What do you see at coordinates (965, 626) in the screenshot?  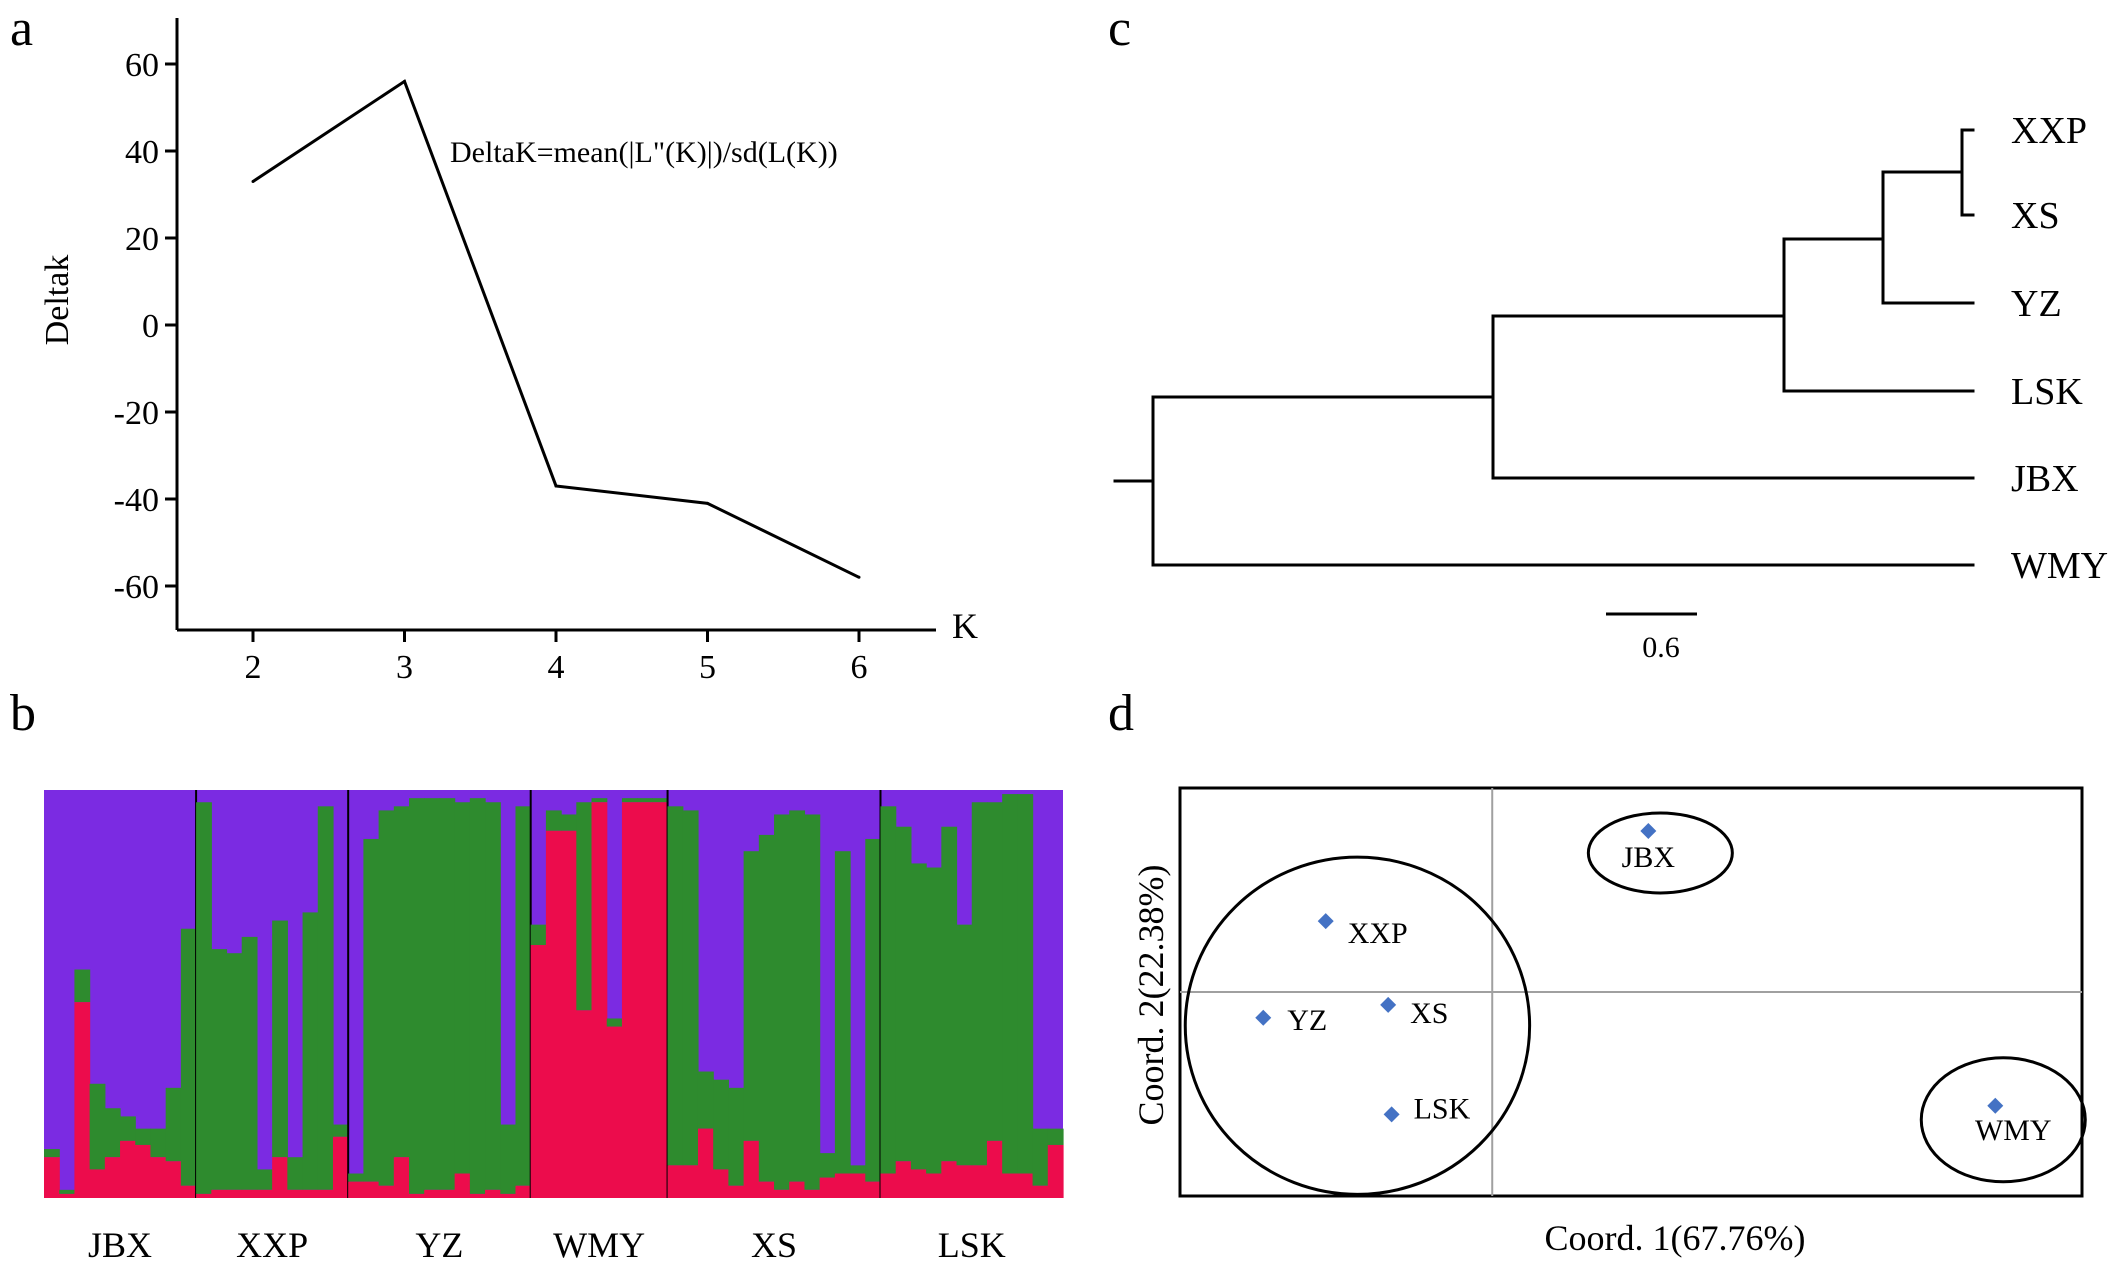 I see `panel-a-xlabel: K` at bounding box center [965, 626].